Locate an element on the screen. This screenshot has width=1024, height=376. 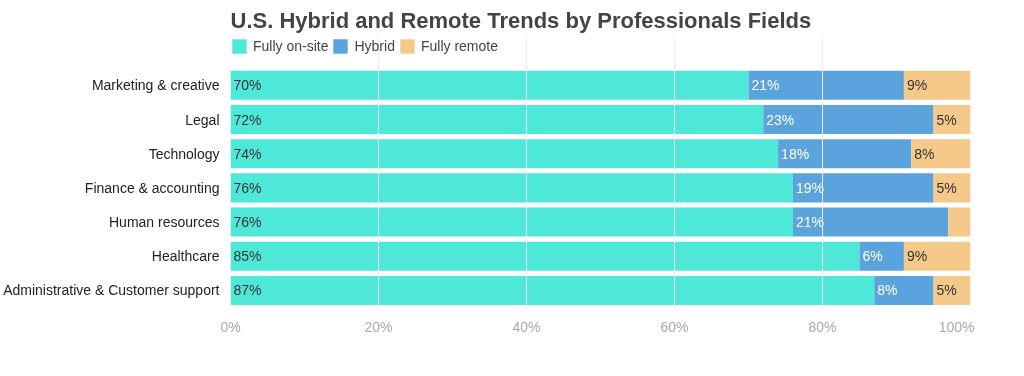
legend-label: Fully remote is located at coordinates (459, 46).